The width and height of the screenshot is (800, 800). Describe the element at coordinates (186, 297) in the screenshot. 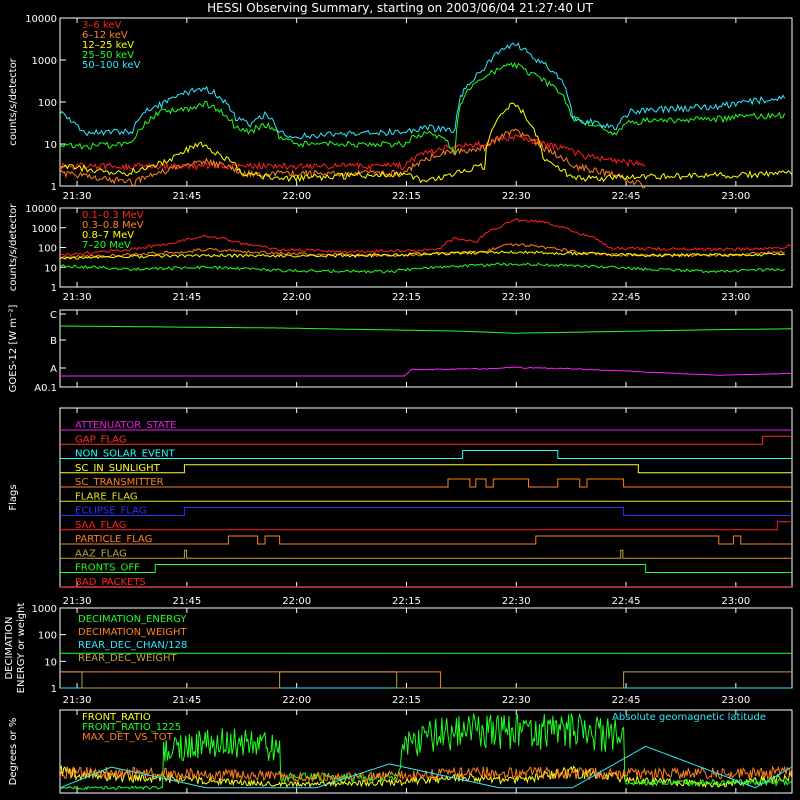

I see `panel-1-xtick-label: 21:45` at that location.